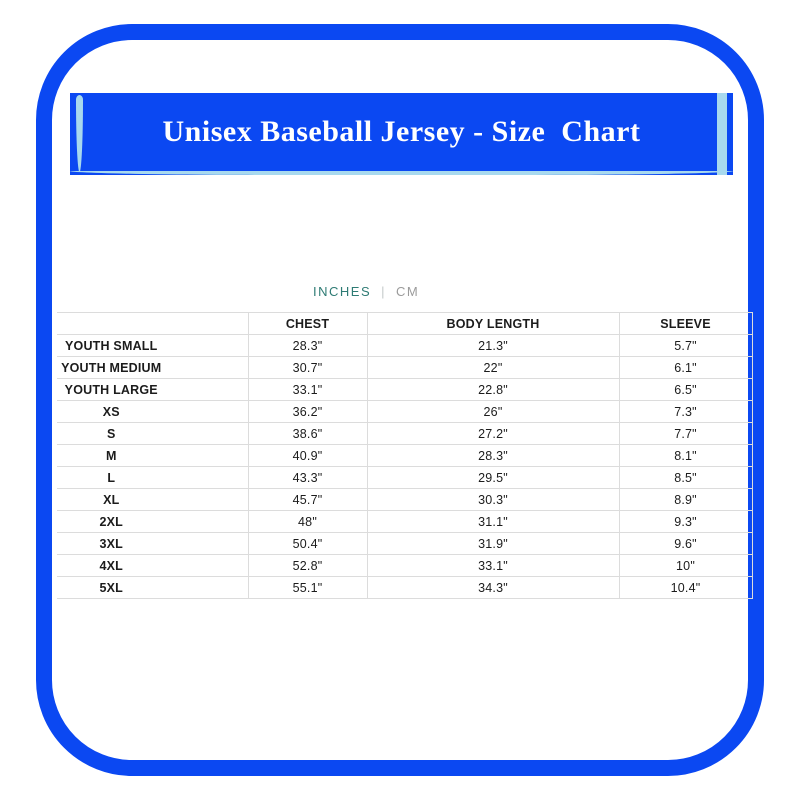 Image resolution: width=800 pixels, height=800 pixels. What do you see at coordinates (685, 323) in the screenshot?
I see `column-header-sleeve: SLEEVE` at bounding box center [685, 323].